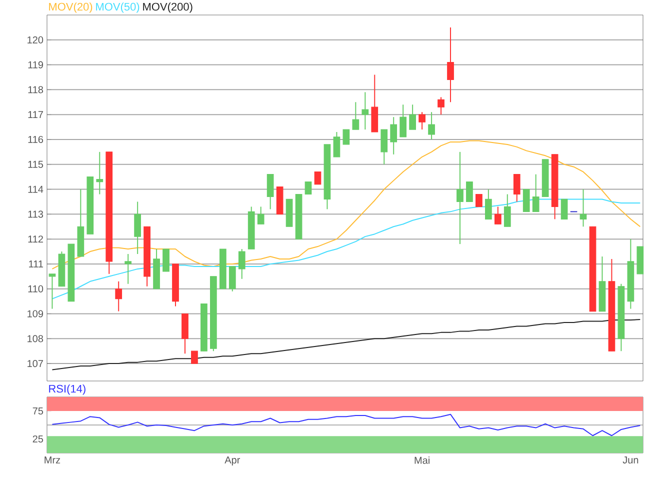  I want to click on y-tick-label: 107, so click(35, 364).